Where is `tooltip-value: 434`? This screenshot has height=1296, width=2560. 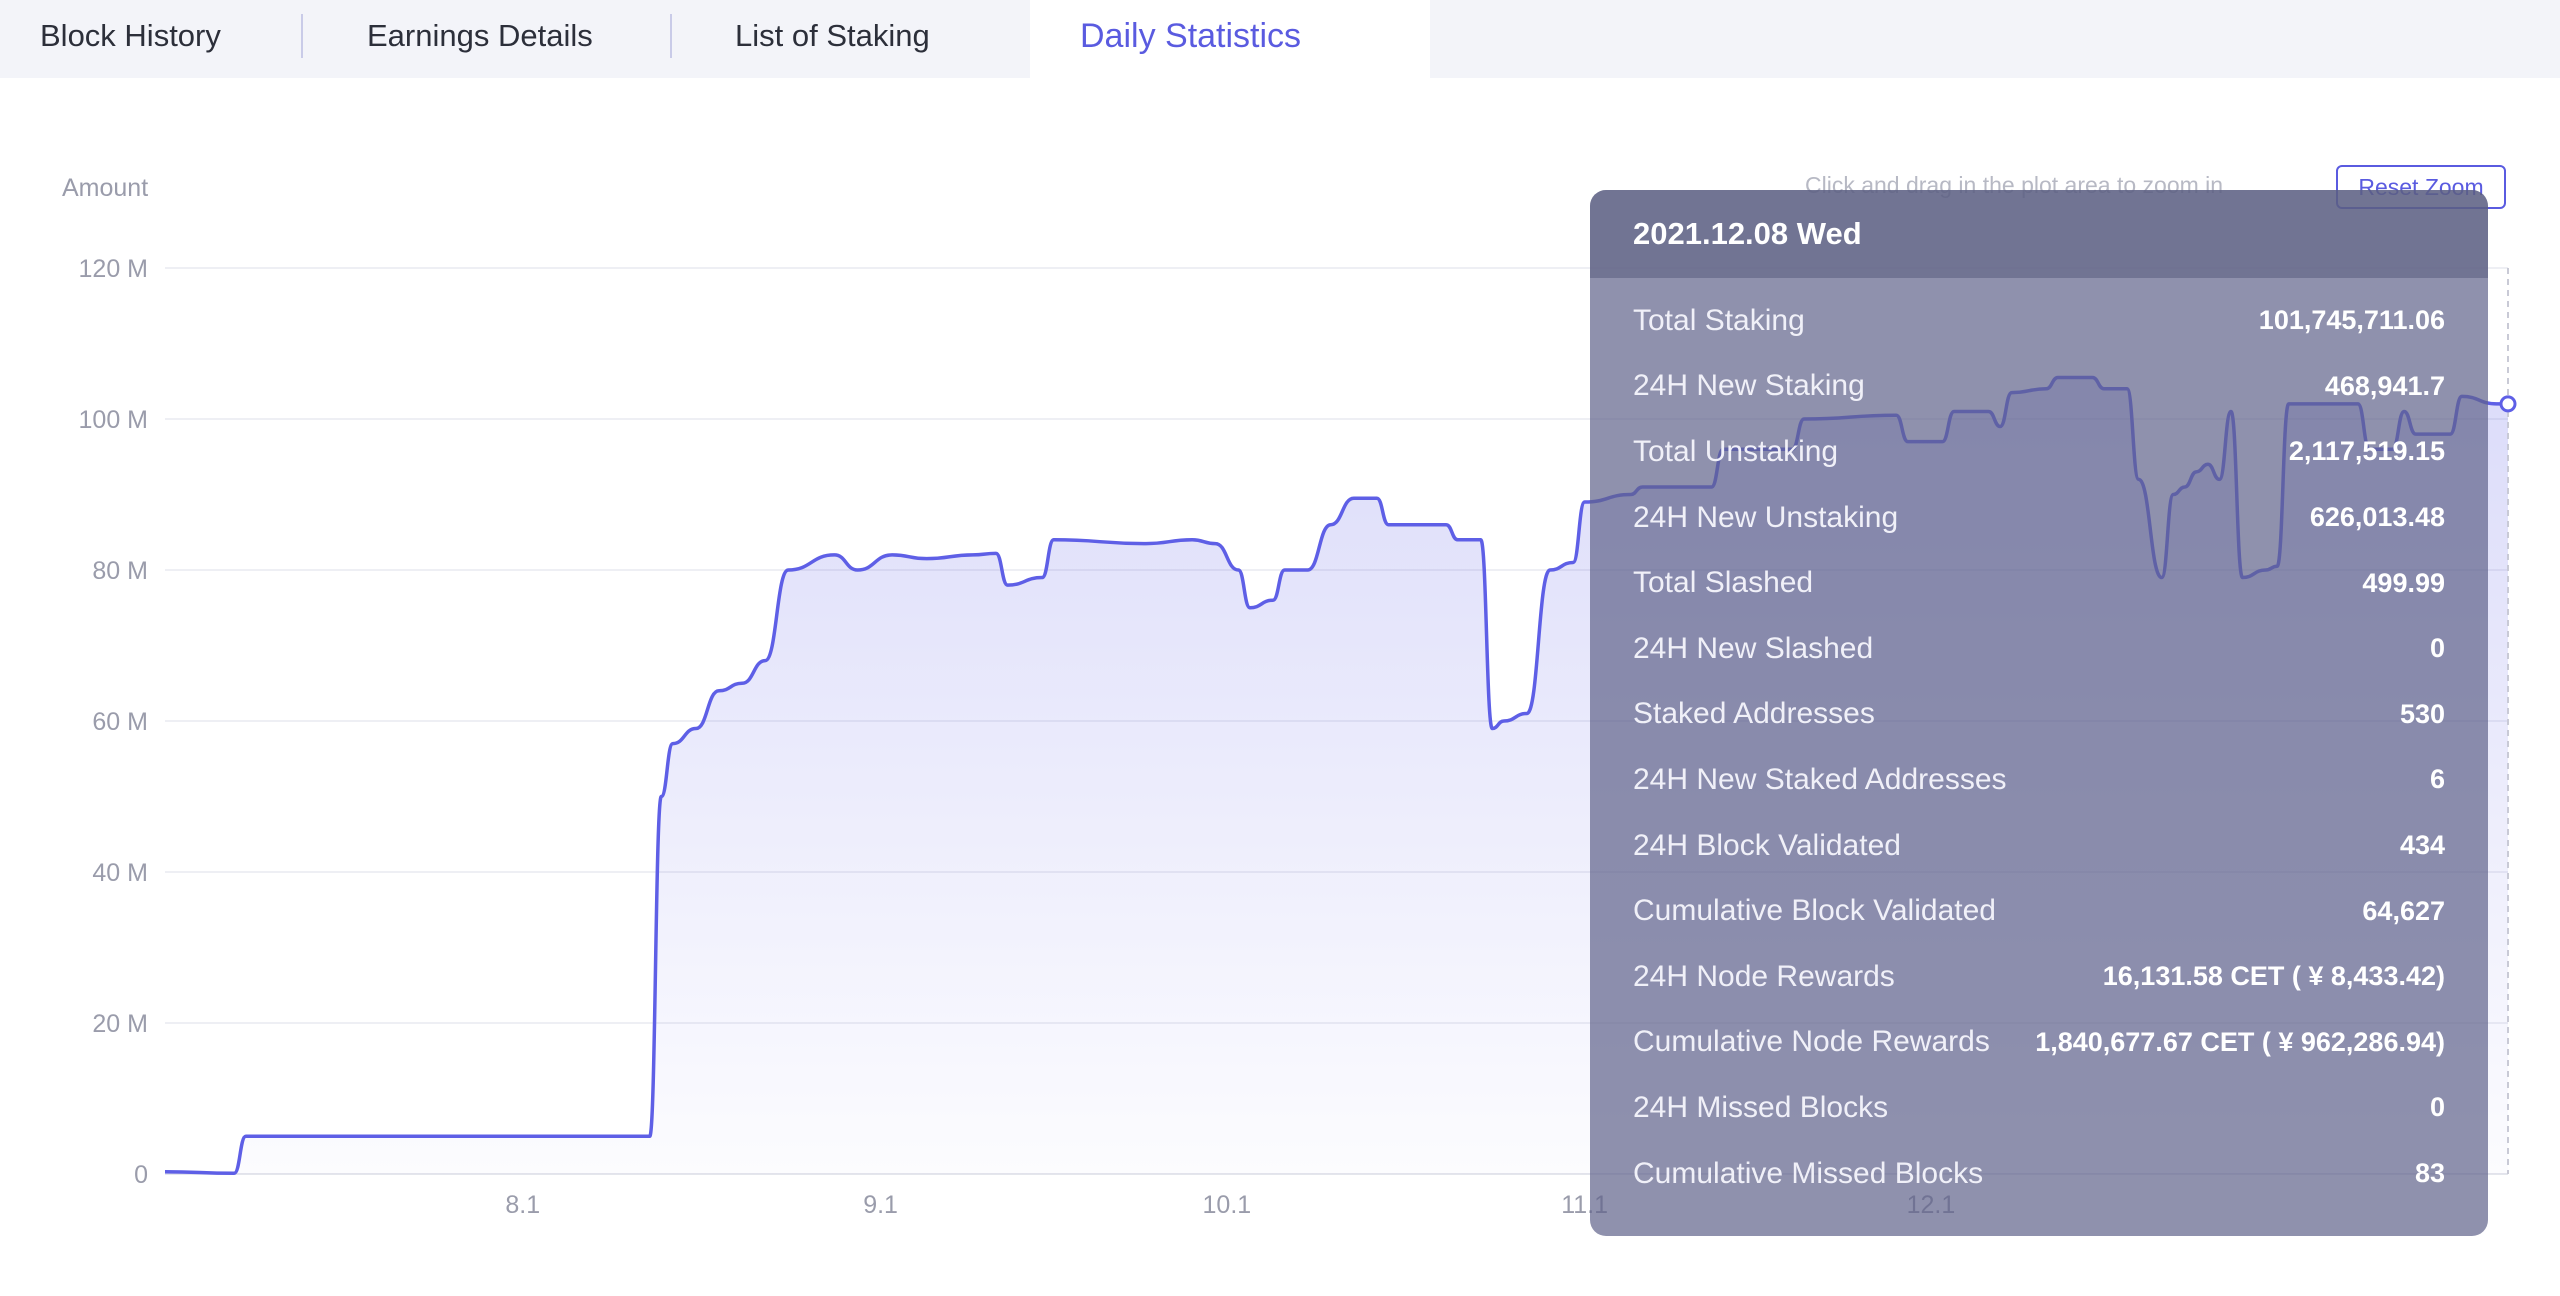
tooltip-value: 434 is located at coordinates (2422, 845).